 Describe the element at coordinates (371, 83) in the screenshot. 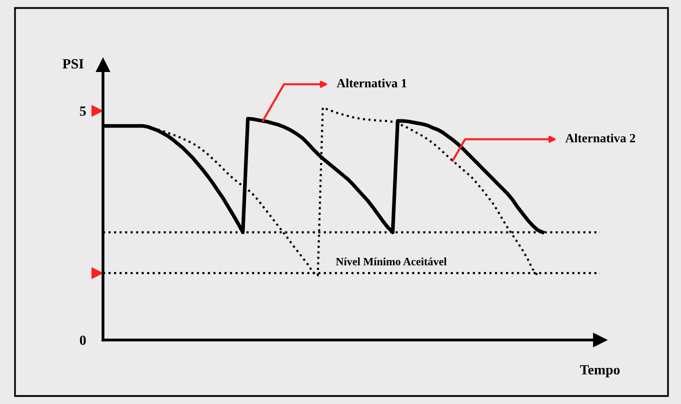

I see `text: Alternativa 1` at that location.